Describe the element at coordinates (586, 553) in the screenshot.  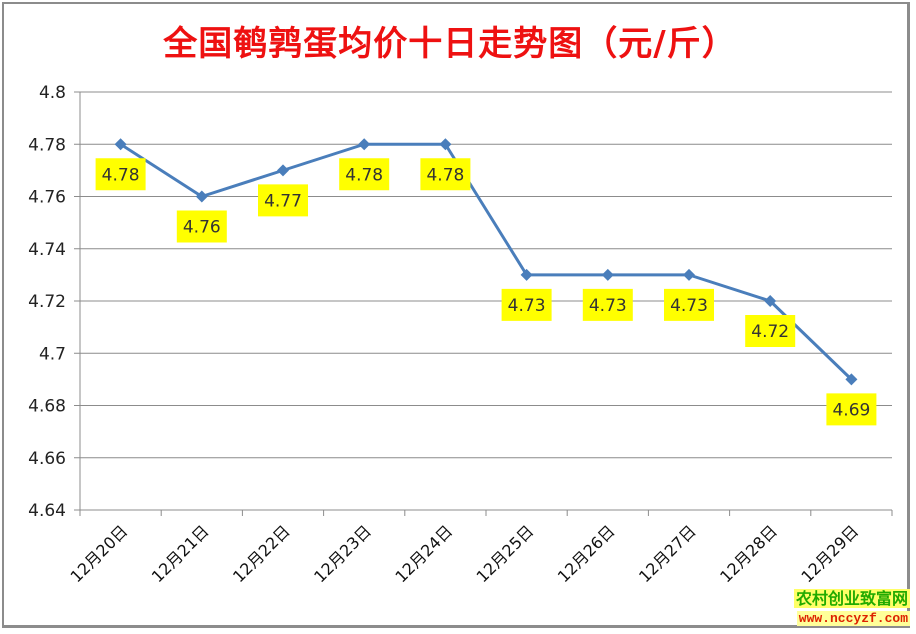
I see `x-tick-label: 12月26日` at that location.